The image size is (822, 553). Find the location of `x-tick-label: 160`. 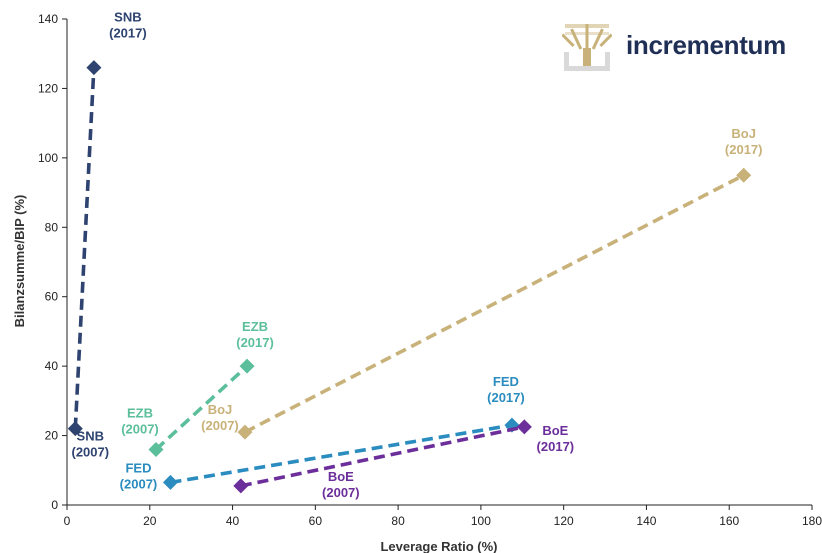

x-tick-label: 160 is located at coordinates (729, 521).